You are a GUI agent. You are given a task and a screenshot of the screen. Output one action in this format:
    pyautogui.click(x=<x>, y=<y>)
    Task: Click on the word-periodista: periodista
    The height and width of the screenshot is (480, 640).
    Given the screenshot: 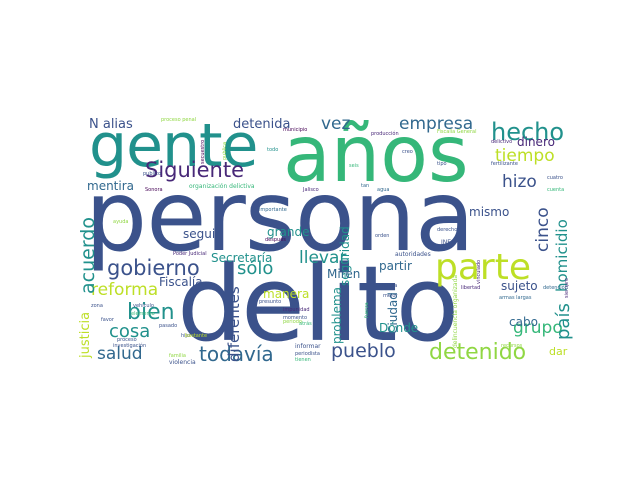 What is the action you would take?
    pyautogui.click(x=307, y=354)
    